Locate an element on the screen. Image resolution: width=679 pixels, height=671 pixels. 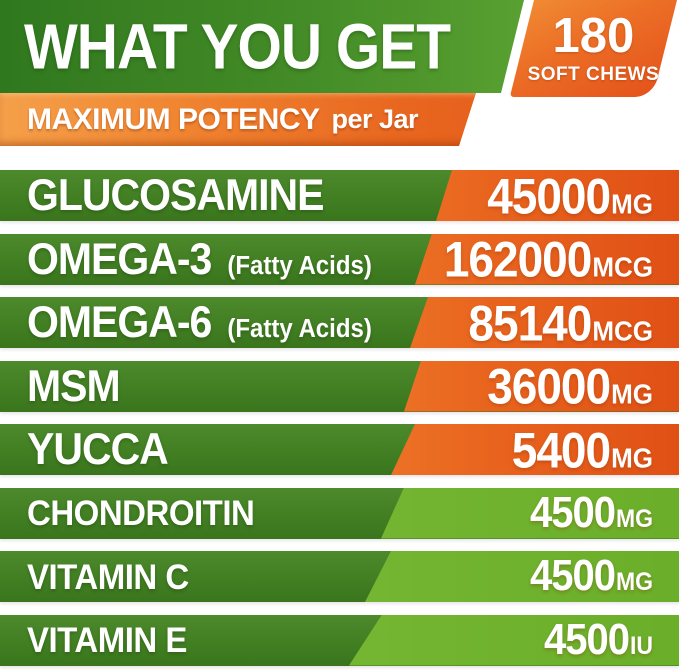
potency-banner: MAXIMUM POTENCY per Jar is located at coordinates (238, 119).